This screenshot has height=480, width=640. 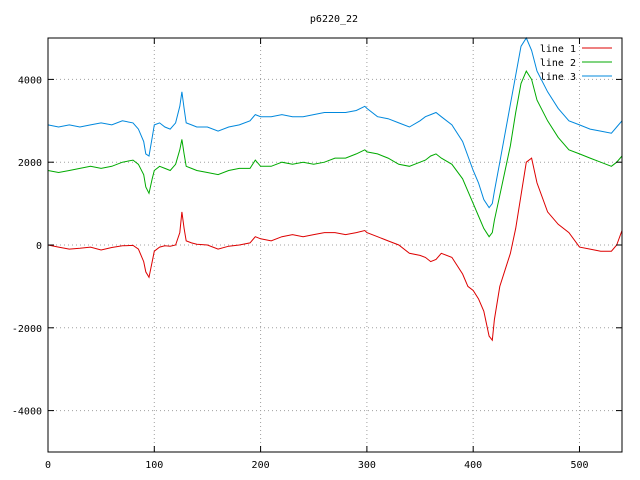 What do you see at coordinates (558, 49) in the screenshot?
I see `legend-label: line 1` at bounding box center [558, 49].